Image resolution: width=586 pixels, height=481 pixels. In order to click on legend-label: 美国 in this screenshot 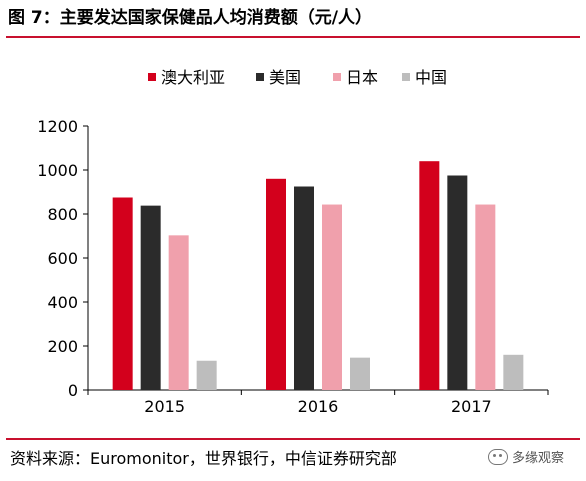, I will do `click(285, 77)`.